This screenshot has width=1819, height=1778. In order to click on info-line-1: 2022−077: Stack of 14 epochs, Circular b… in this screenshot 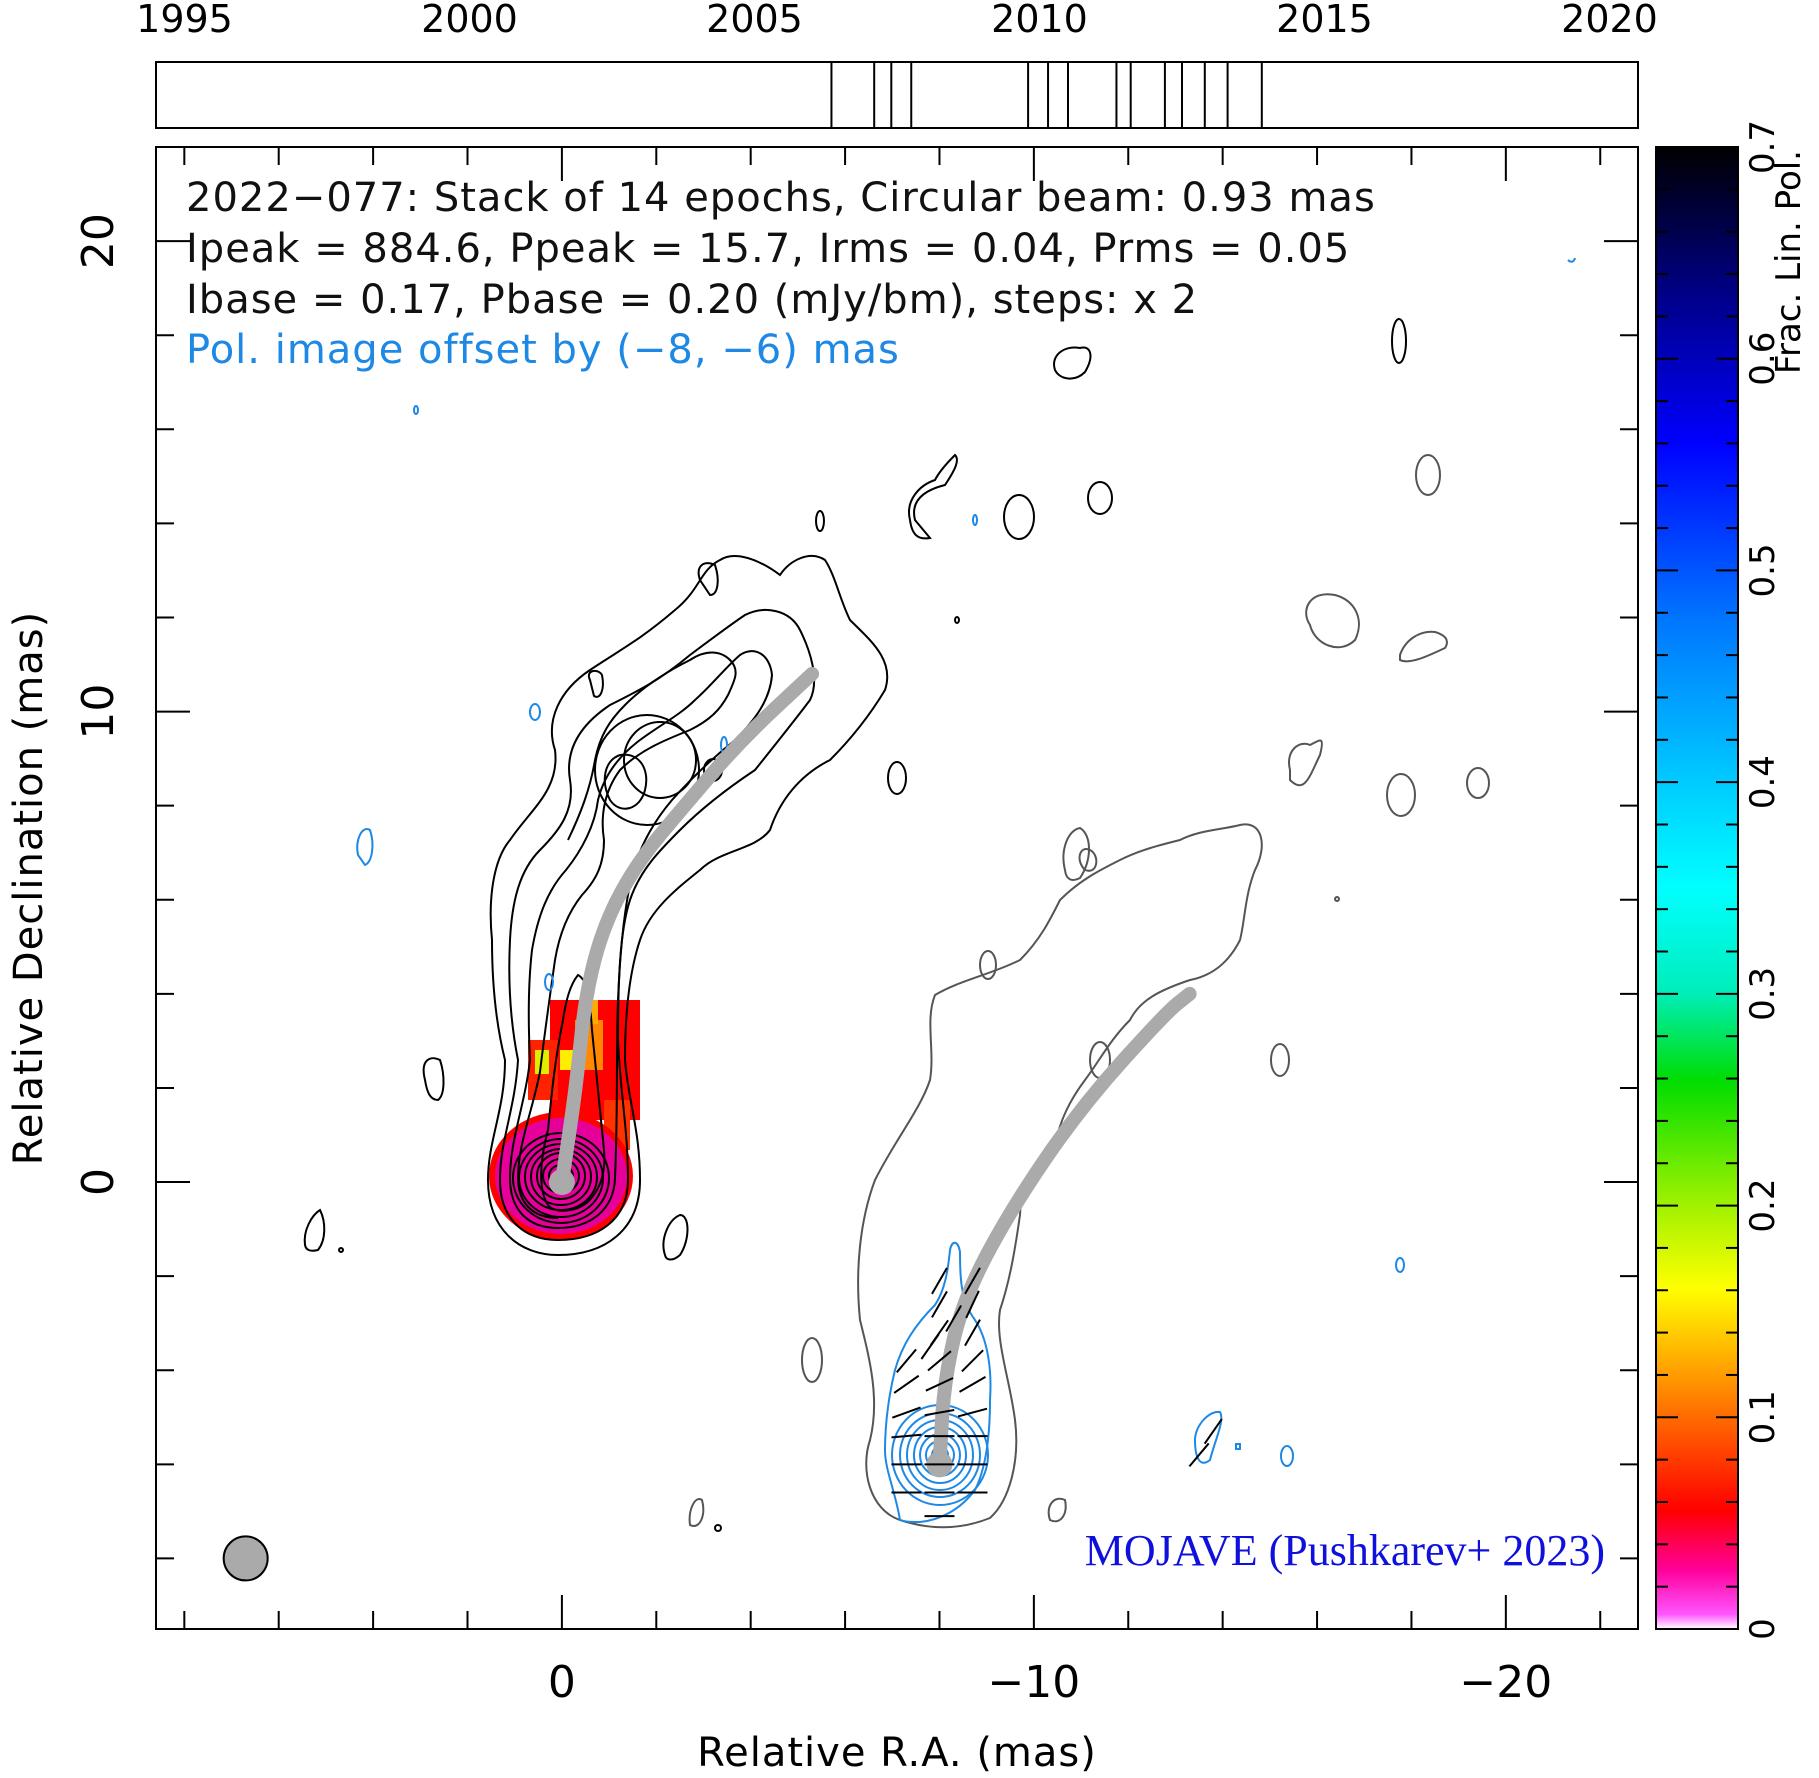, I will do `click(781, 198)`.